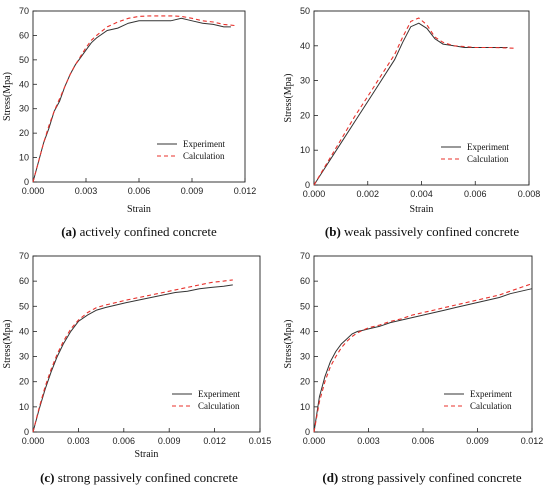 The height and width of the screenshot is (491, 550). I want to click on panel-caption-letter: (d), so click(330, 477).